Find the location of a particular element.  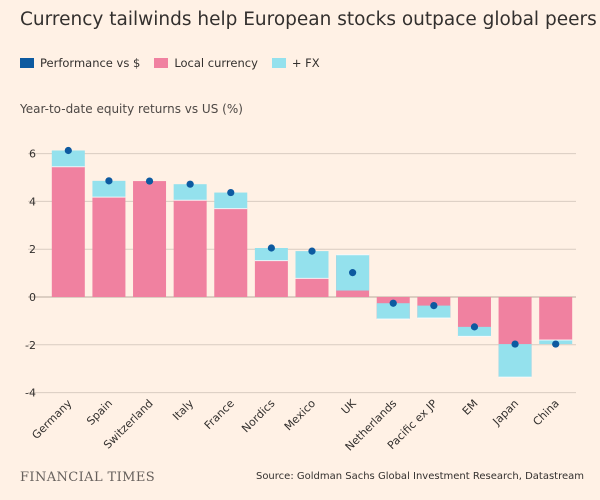

x-tick-label: Japan is located at coordinates (506, 413).